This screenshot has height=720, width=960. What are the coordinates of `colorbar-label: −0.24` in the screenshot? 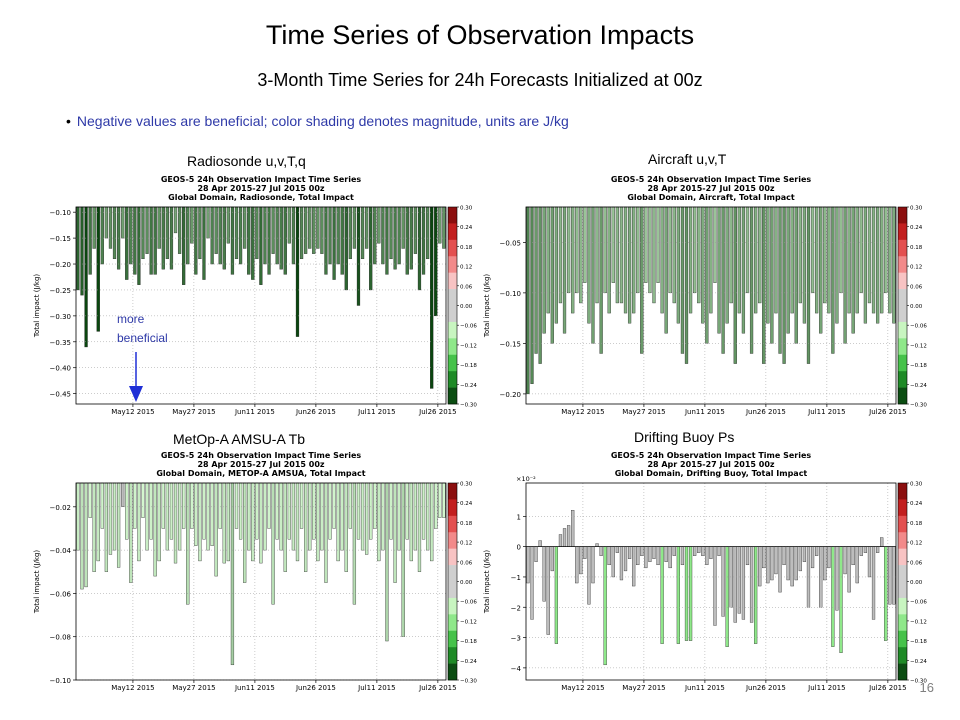 It's located at (468, 386).